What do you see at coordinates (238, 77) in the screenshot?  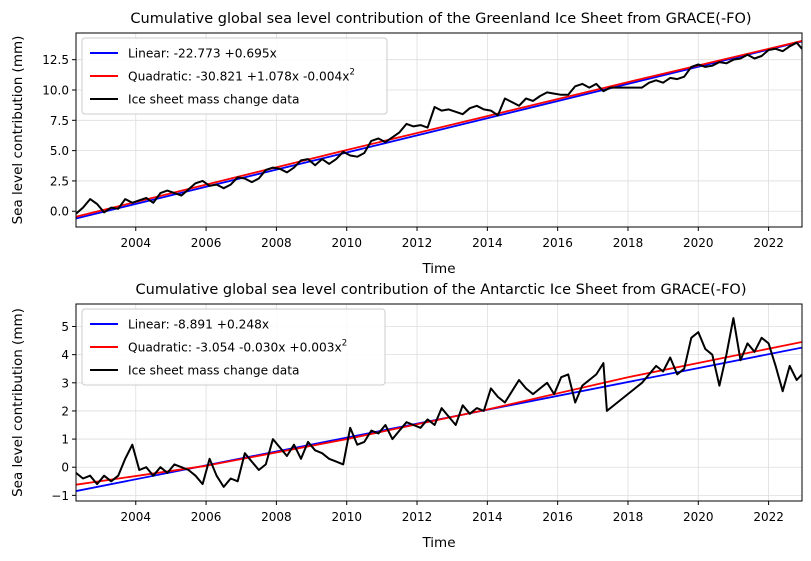 I see `legend-label-text: Quadratic: -30.821 +1.078x -0.004x` at bounding box center [238, 77].